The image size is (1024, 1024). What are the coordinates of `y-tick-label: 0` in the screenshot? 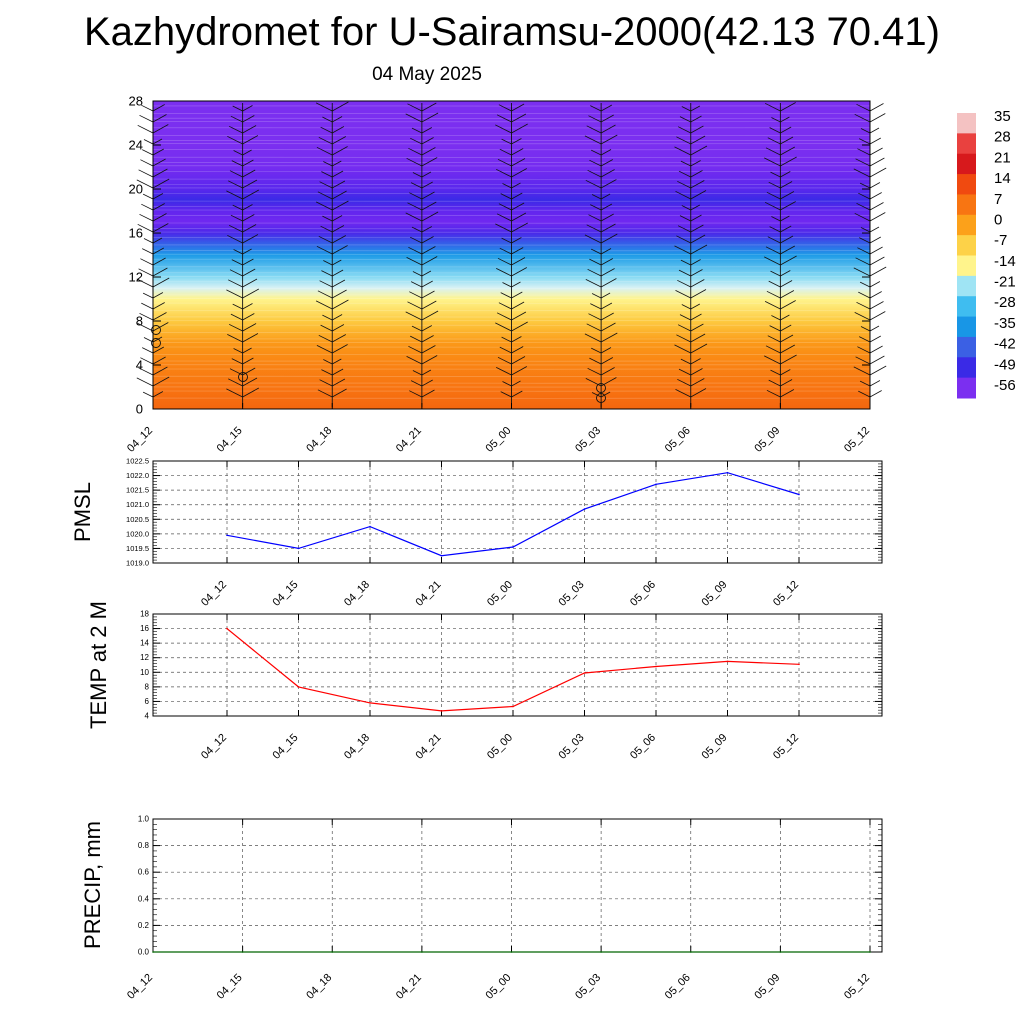 It's located at (139, 409).